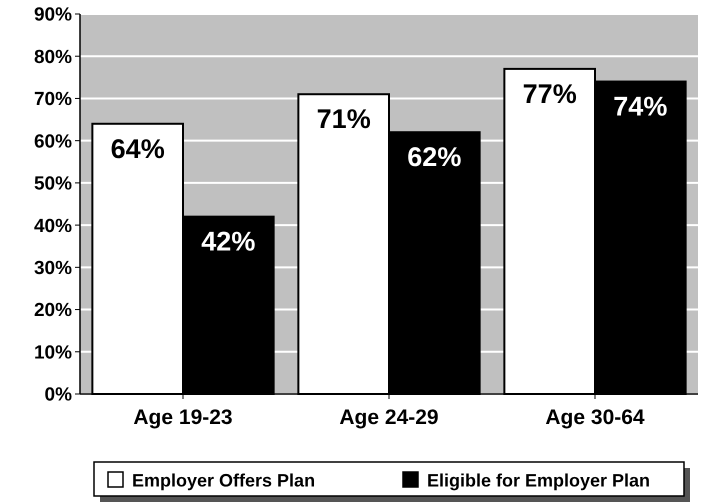 The width and height of the screenshot is (706, 504). What do you see at coordinates (137, 149) in the screenshot?
I see `data-label: 64%` at bounding box center [137, 149].